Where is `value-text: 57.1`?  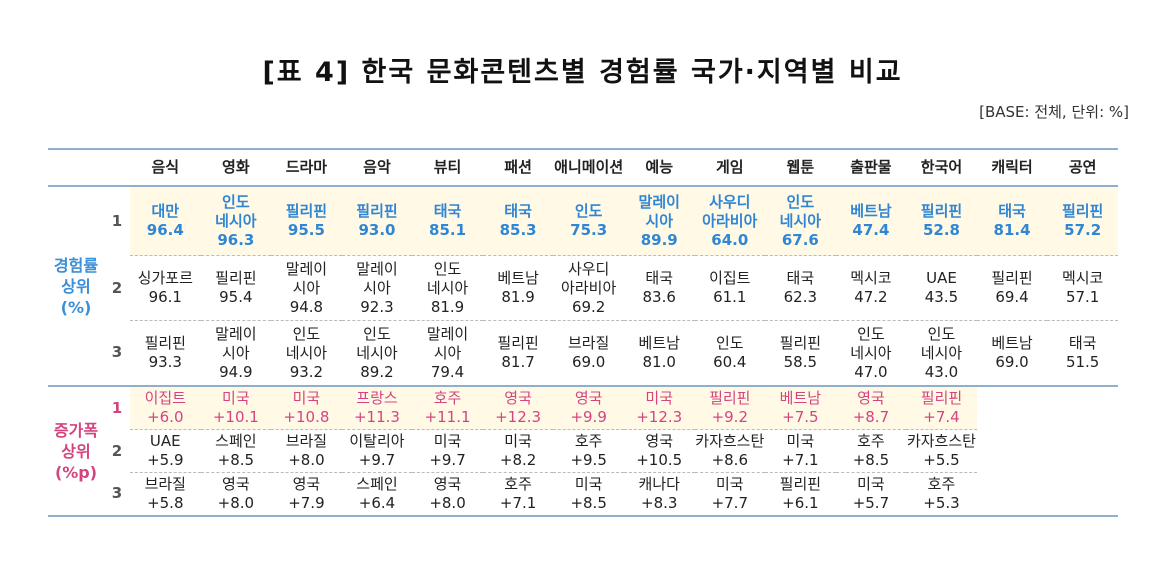 value-text: 57.1 is located at coordinates (1082, 297).